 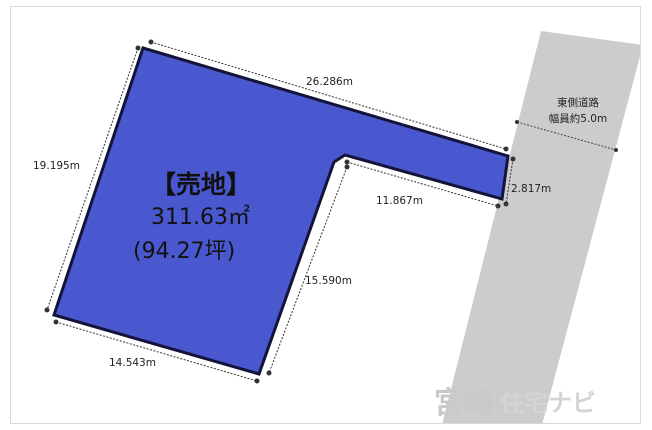 I want to click on dim-left-label: 19.195m, so click(x=56, y=166).